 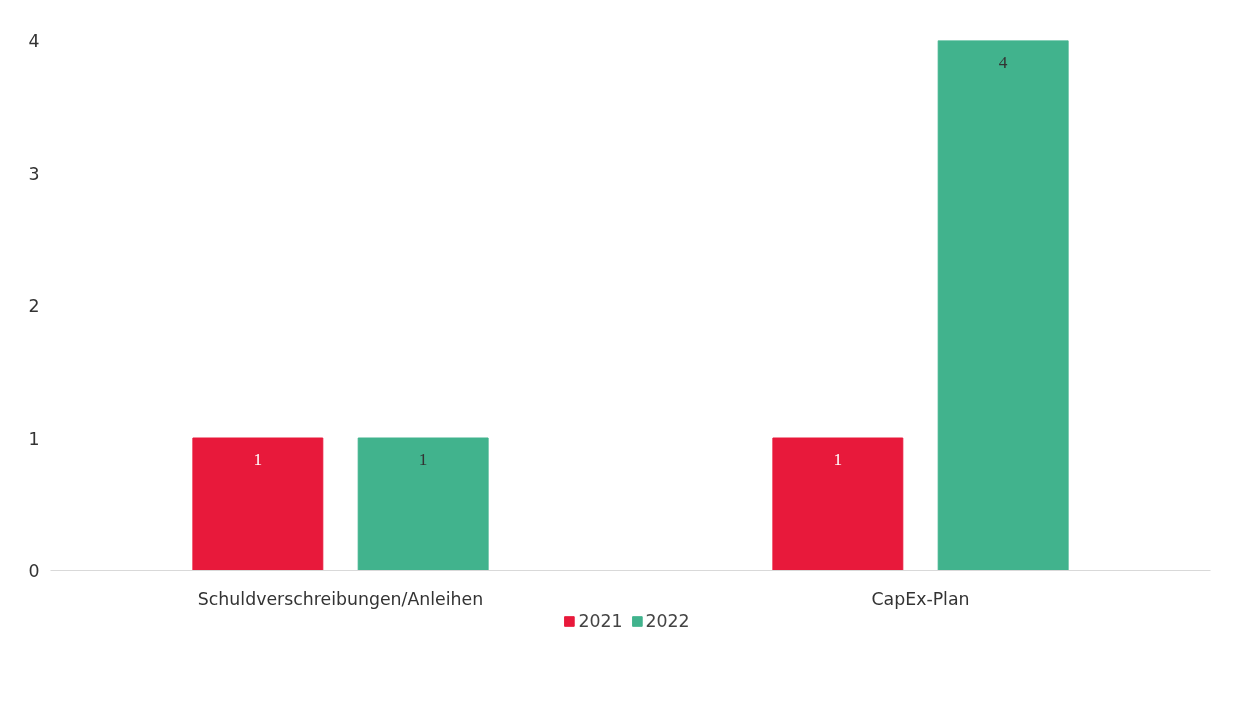 What do you see at coordinates (34, 571) in the screenshot?
I see `y-tick-label: 0` at bounding box center [34, 571].